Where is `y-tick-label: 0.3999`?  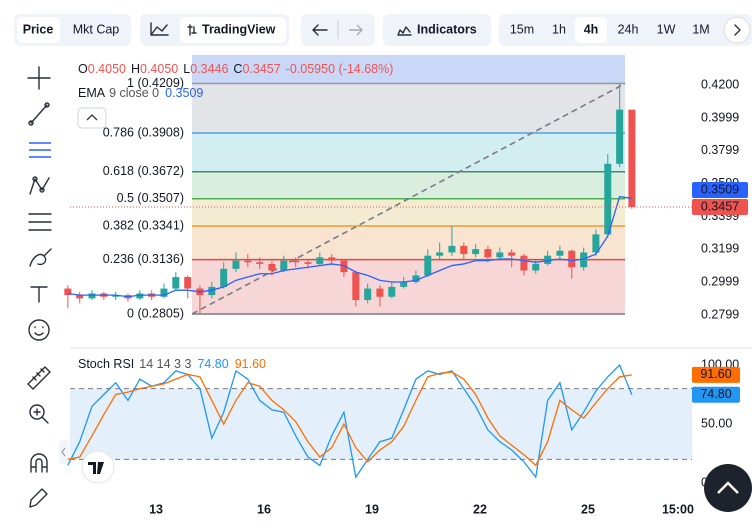
y-tick-label: 0.3999 is located at coordinates (720, 117).